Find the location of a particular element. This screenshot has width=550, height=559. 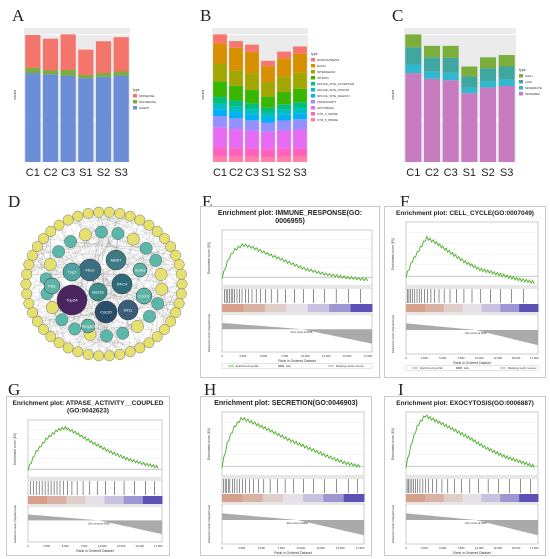

x-tick-label: 17,500 is located at coordinates (368, 356).